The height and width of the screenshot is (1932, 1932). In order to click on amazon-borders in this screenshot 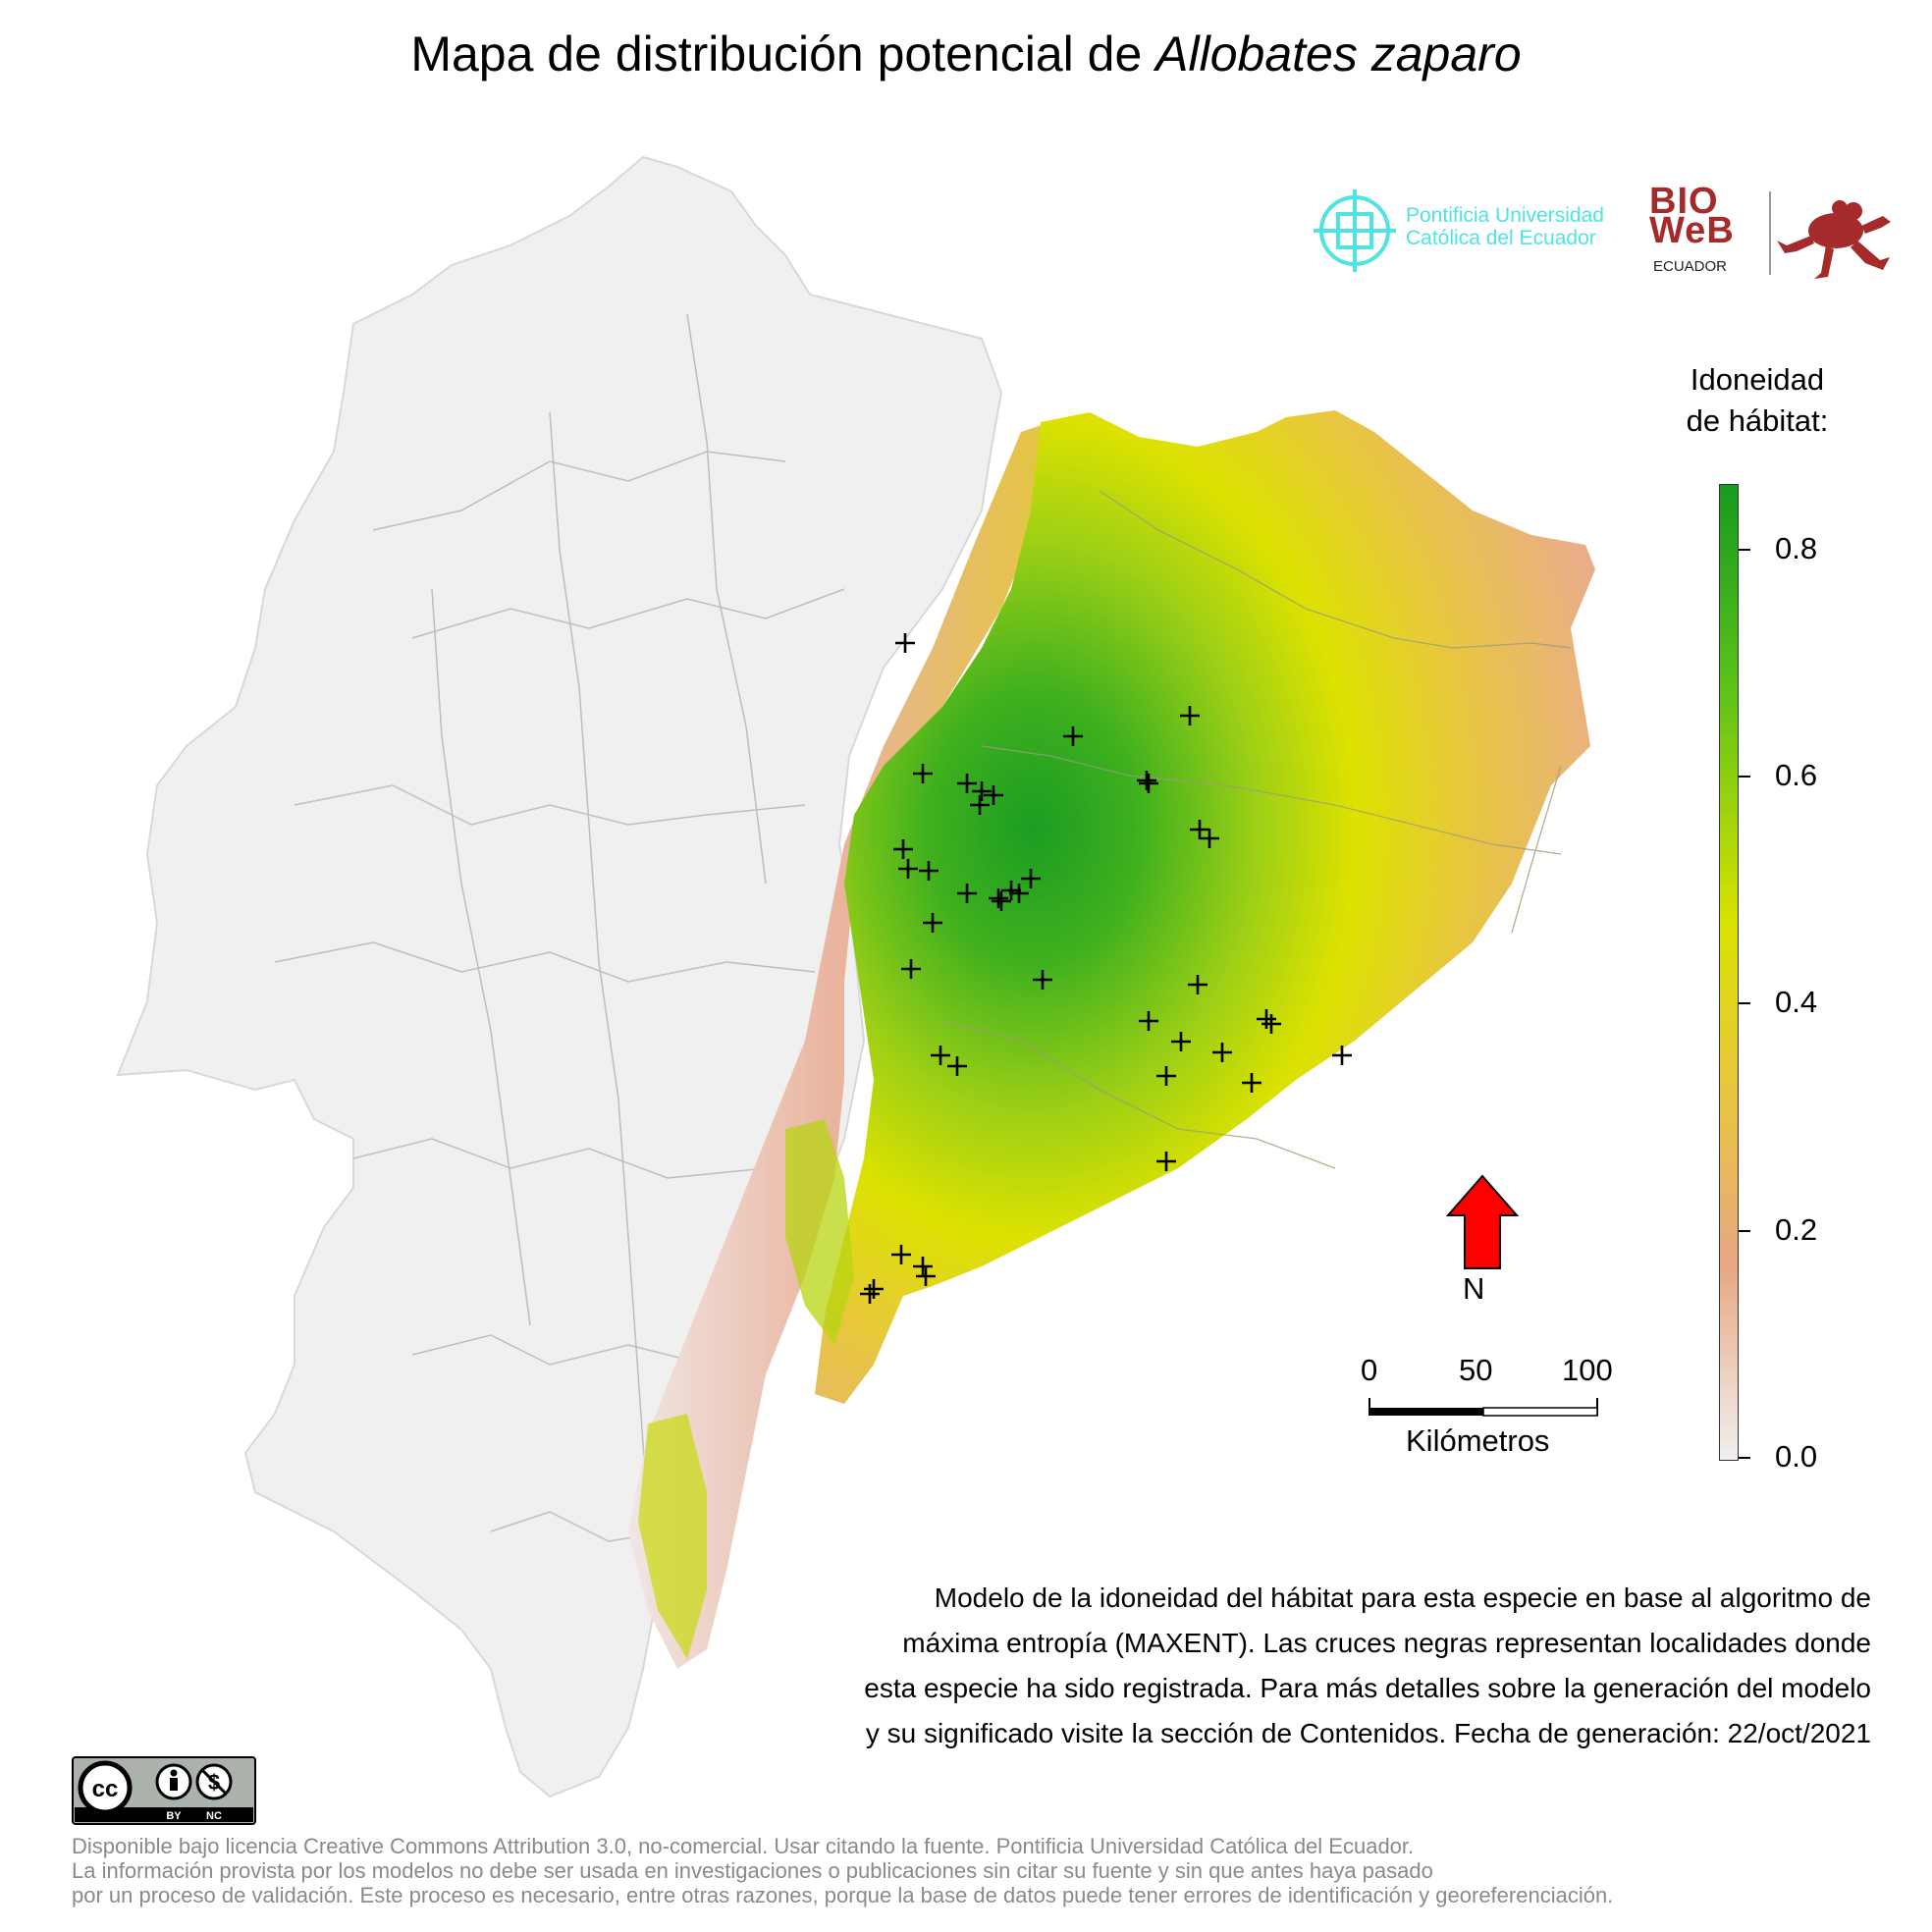, I will do `click(1256, 829)`.